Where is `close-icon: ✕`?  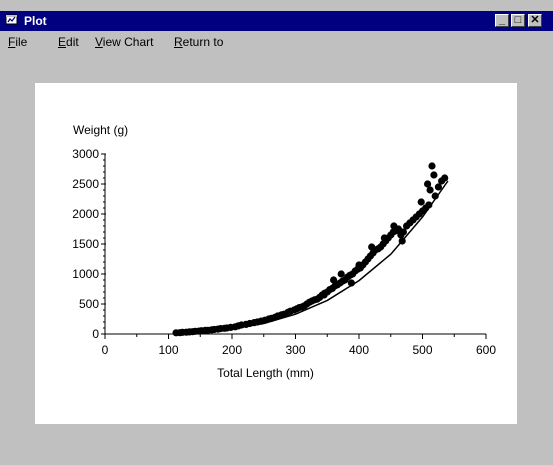 close-icon: ✕ is located at coordinates (535, 20).